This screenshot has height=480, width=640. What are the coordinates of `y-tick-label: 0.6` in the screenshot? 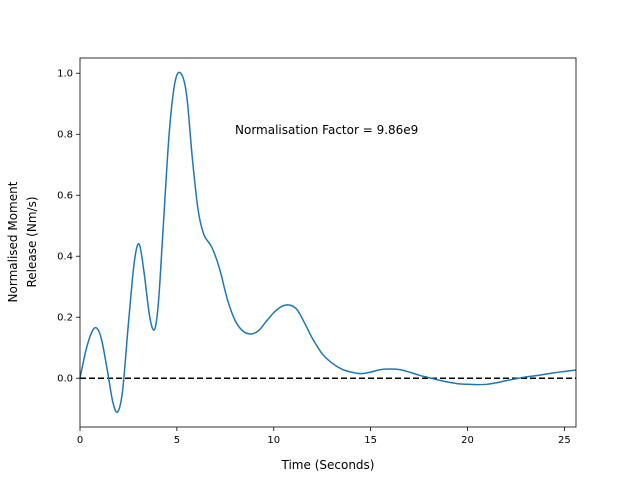 It's located at (65, 196).